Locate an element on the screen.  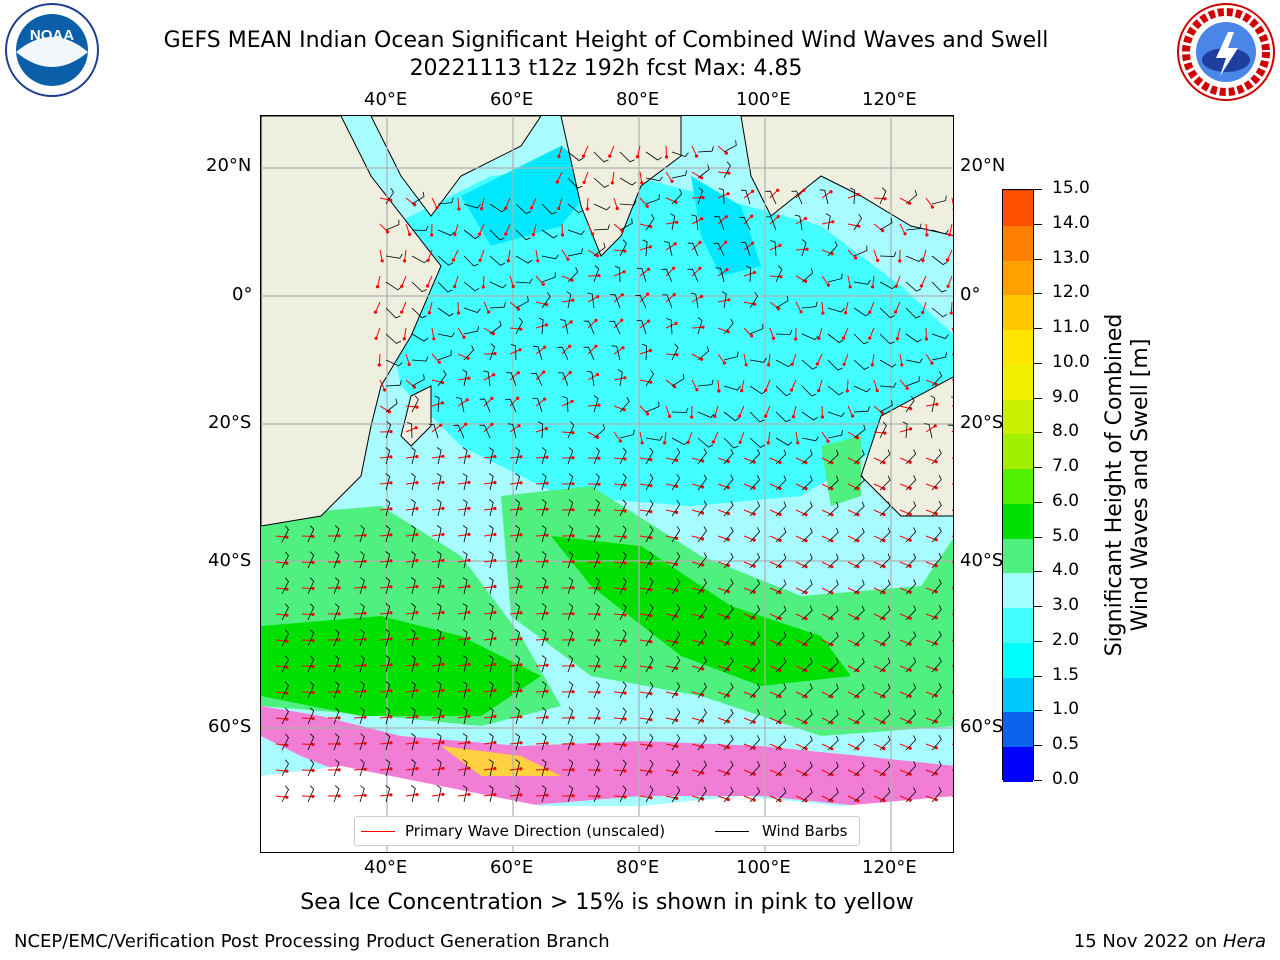
colorbar-tick-label: 8.0 is located at coordinates (1066, 431).